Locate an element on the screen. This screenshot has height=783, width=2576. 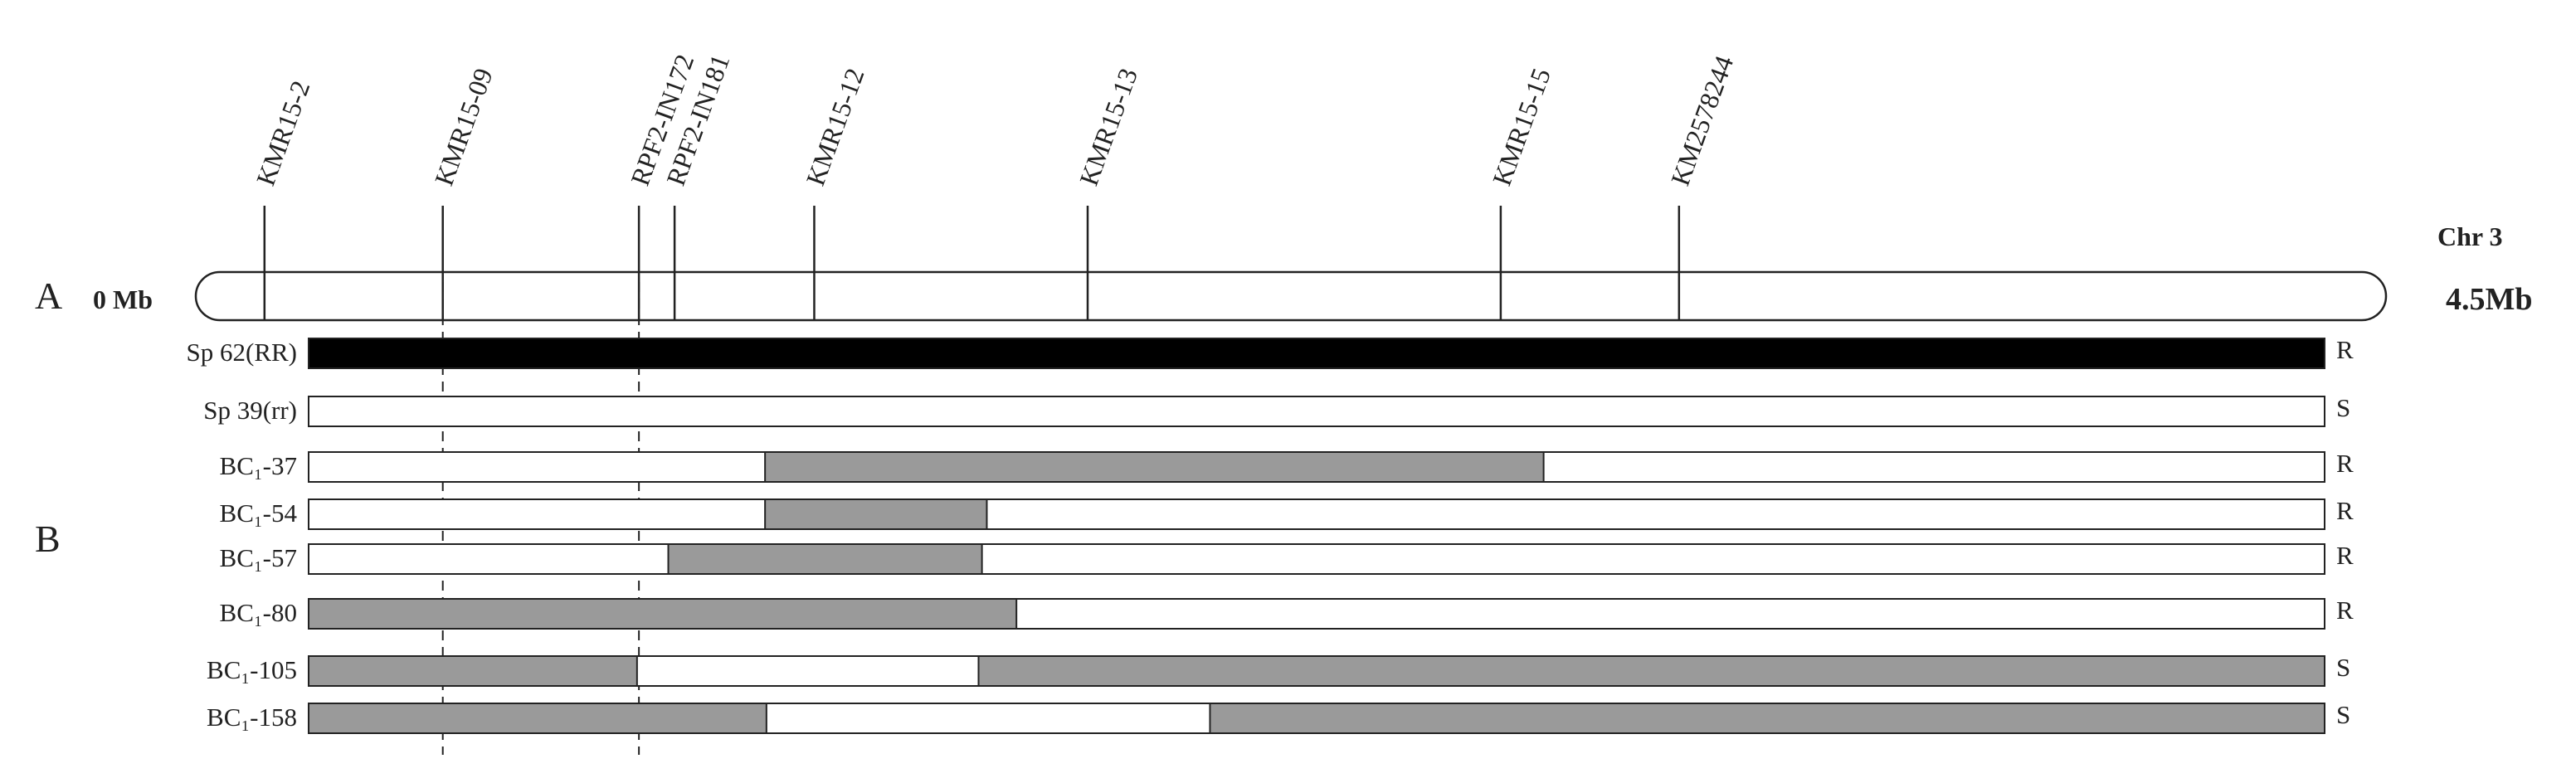
marker-label: KMR15-15 is located at coordinates (1521, 126).